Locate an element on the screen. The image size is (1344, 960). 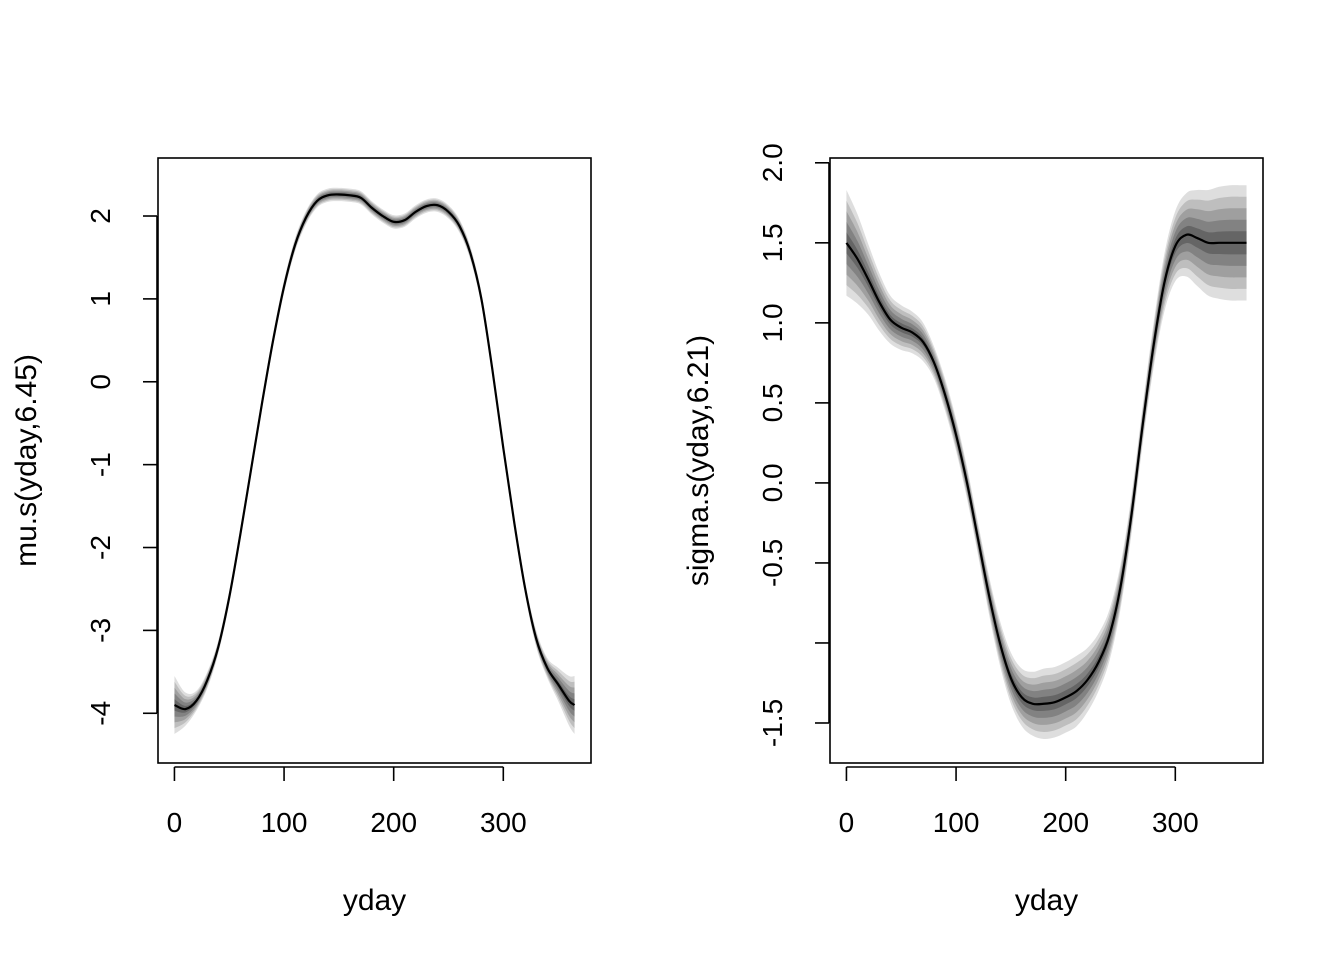
y-tick-label: -2 is located at coordinates (100, 547).